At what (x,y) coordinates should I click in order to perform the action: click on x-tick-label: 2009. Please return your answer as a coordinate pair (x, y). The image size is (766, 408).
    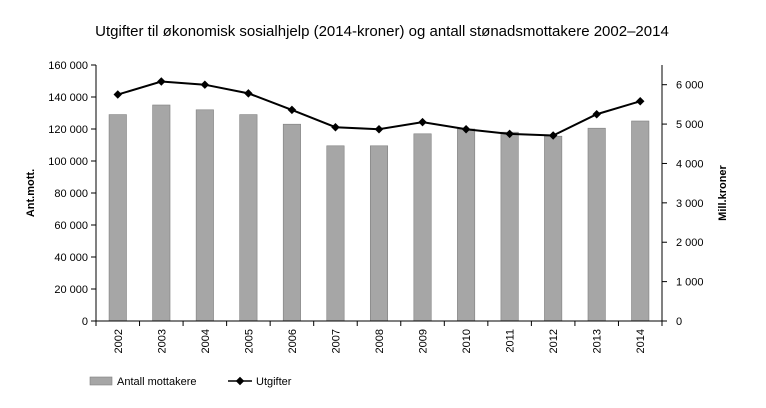
    Looking at the image, I should click on (424, 341).